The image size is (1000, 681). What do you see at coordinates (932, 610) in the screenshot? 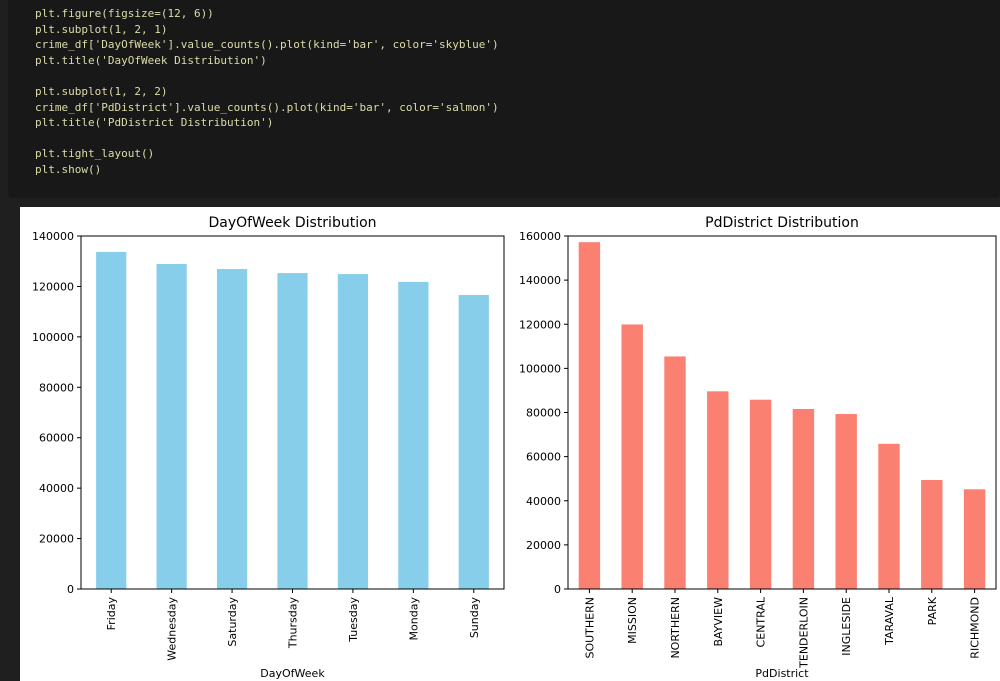
I see `x-tick-label: PARK` at bounding box center [932, 610].